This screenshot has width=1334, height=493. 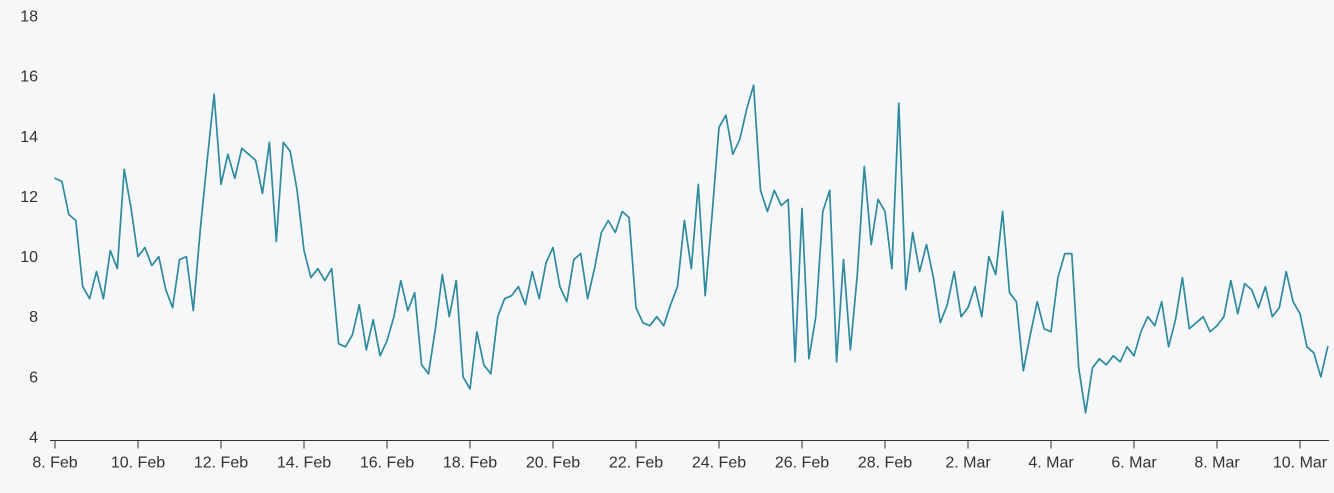 What do you see at coordinates (33, 317) in the screenshot?
I see `y-tick-label: 8` at bounding box center [33, 317].